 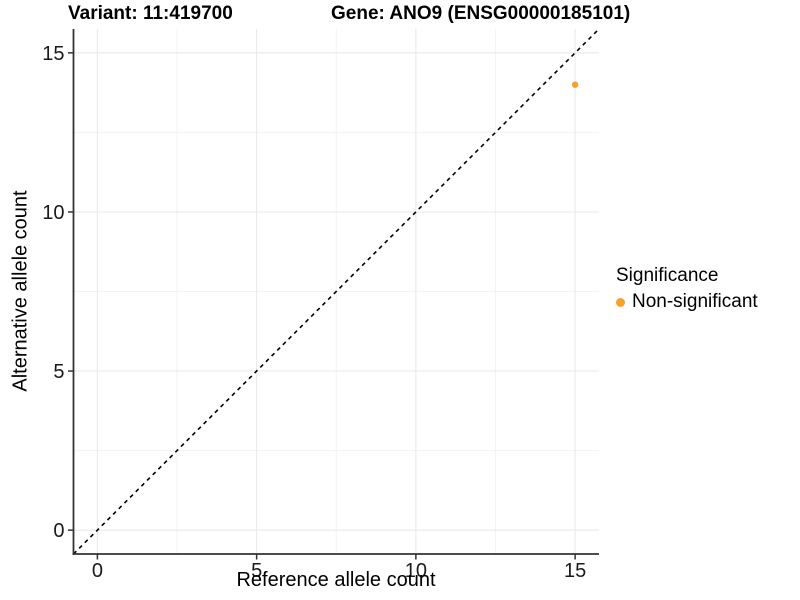 What do you see at coordinates (687, 289) in the screenshot?
I see `legend: Significance Non-significant` at bounding box center [687, 289].